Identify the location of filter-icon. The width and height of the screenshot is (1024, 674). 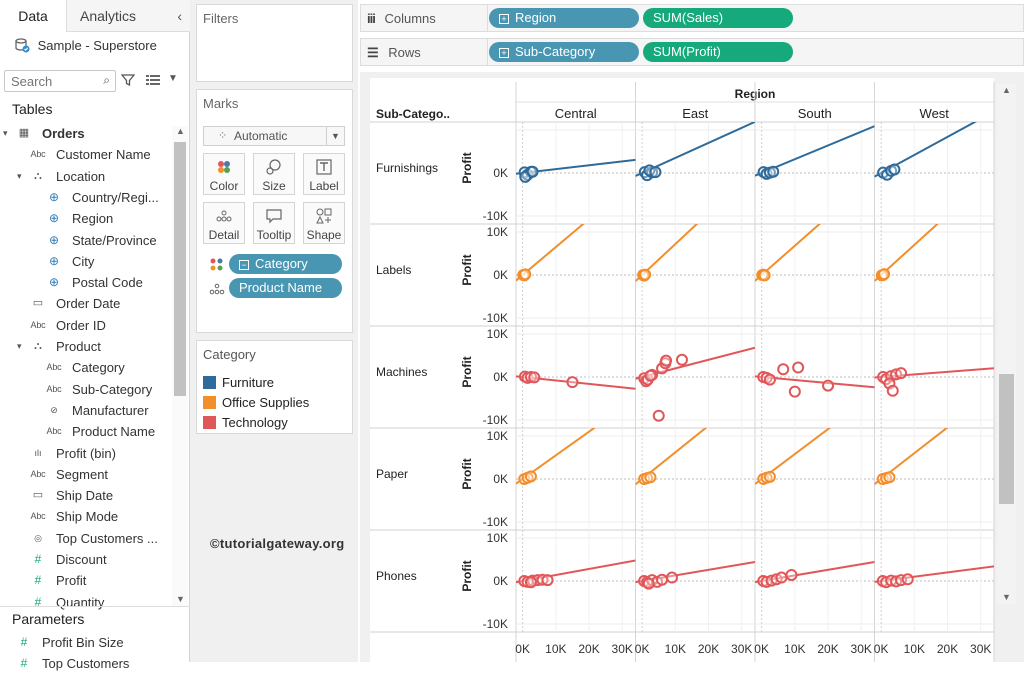
(128, 80).